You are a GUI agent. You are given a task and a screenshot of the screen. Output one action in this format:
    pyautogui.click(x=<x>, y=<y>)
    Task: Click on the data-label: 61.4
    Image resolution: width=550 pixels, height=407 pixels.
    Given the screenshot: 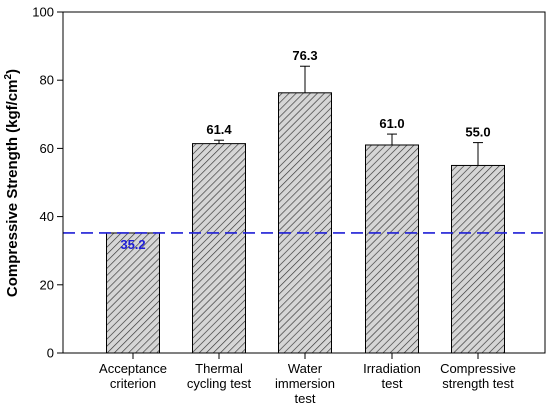 What is the action you would take?
    pyautogui.click(x=219, y=129)
    